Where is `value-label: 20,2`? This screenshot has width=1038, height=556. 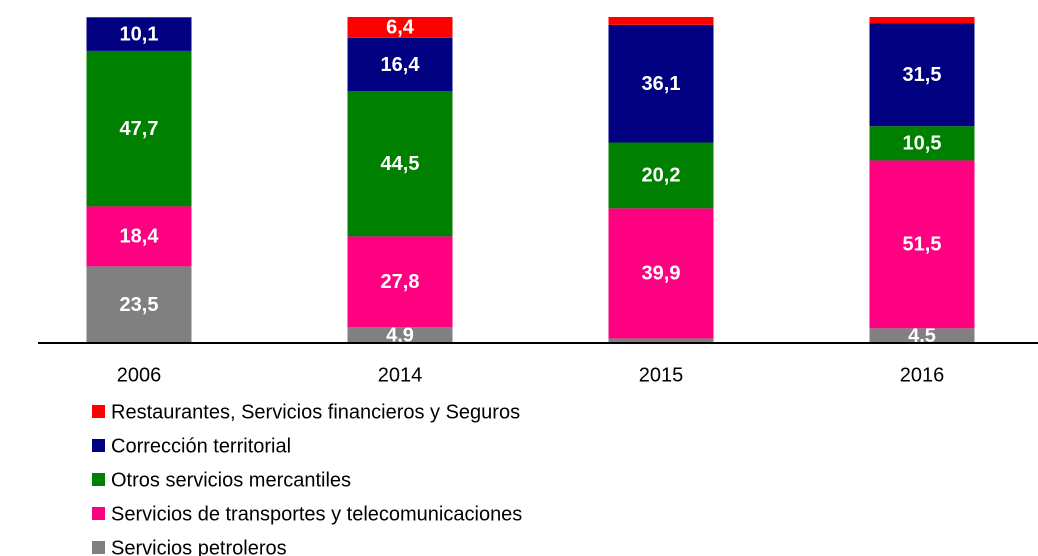
value-label: 20,2 is located at coordinates (661, 176).